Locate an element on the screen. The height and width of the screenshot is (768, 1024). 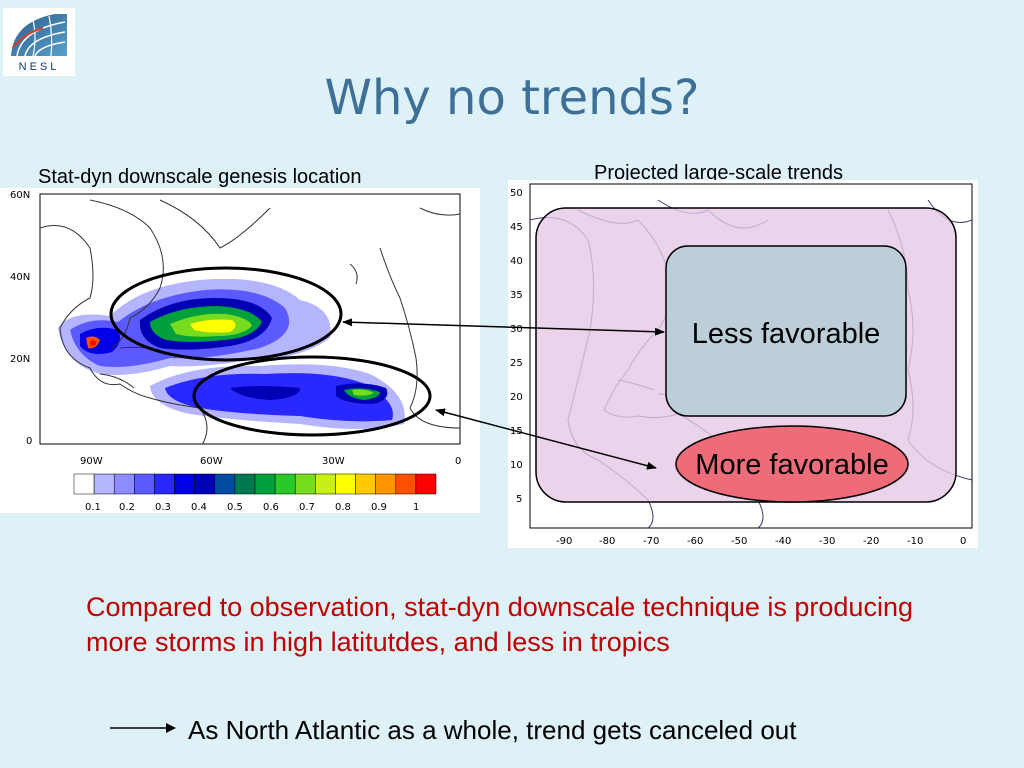
high-latitude-arrow is located at coordinates (503, 327).